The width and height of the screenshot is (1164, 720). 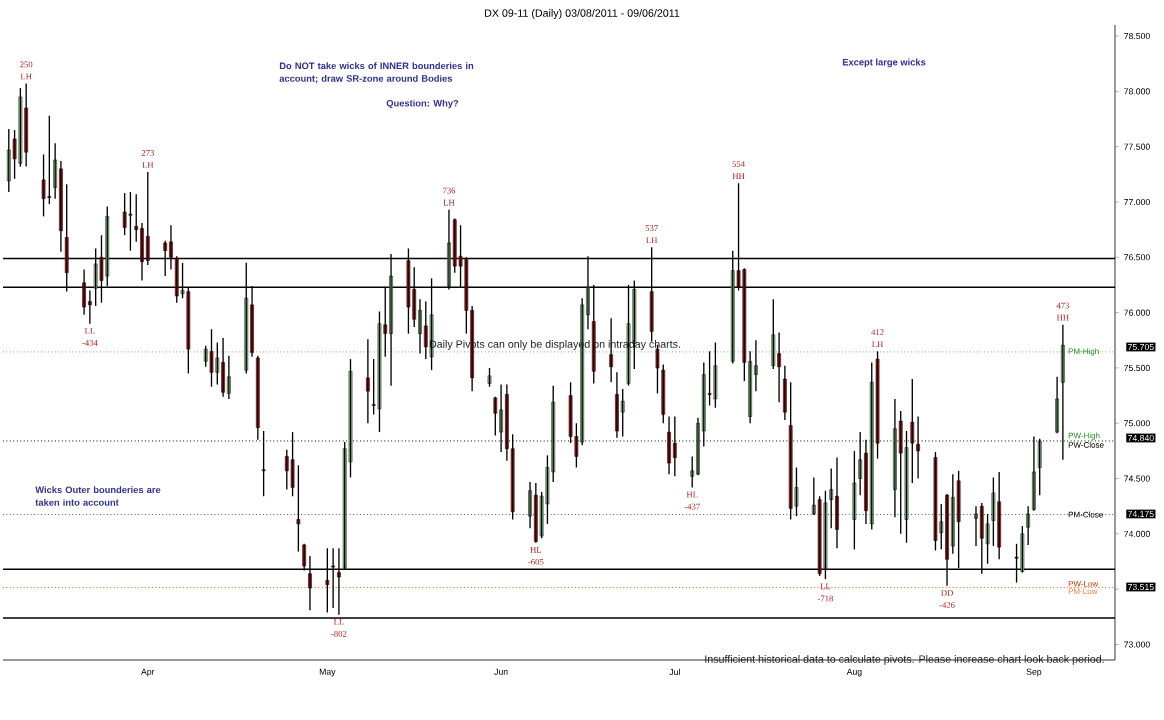 I want to click on annotation: Insufficient historical data to calculate pivots. Please increase chart look back period., so click(x=904, y=660).